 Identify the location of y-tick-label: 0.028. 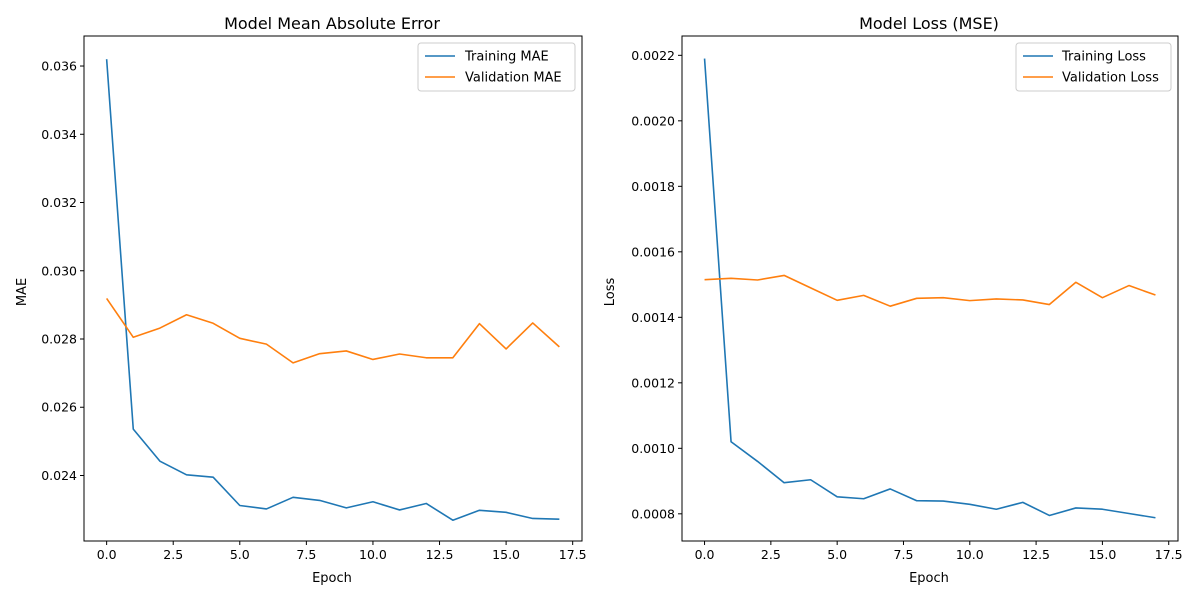
(59, 339).